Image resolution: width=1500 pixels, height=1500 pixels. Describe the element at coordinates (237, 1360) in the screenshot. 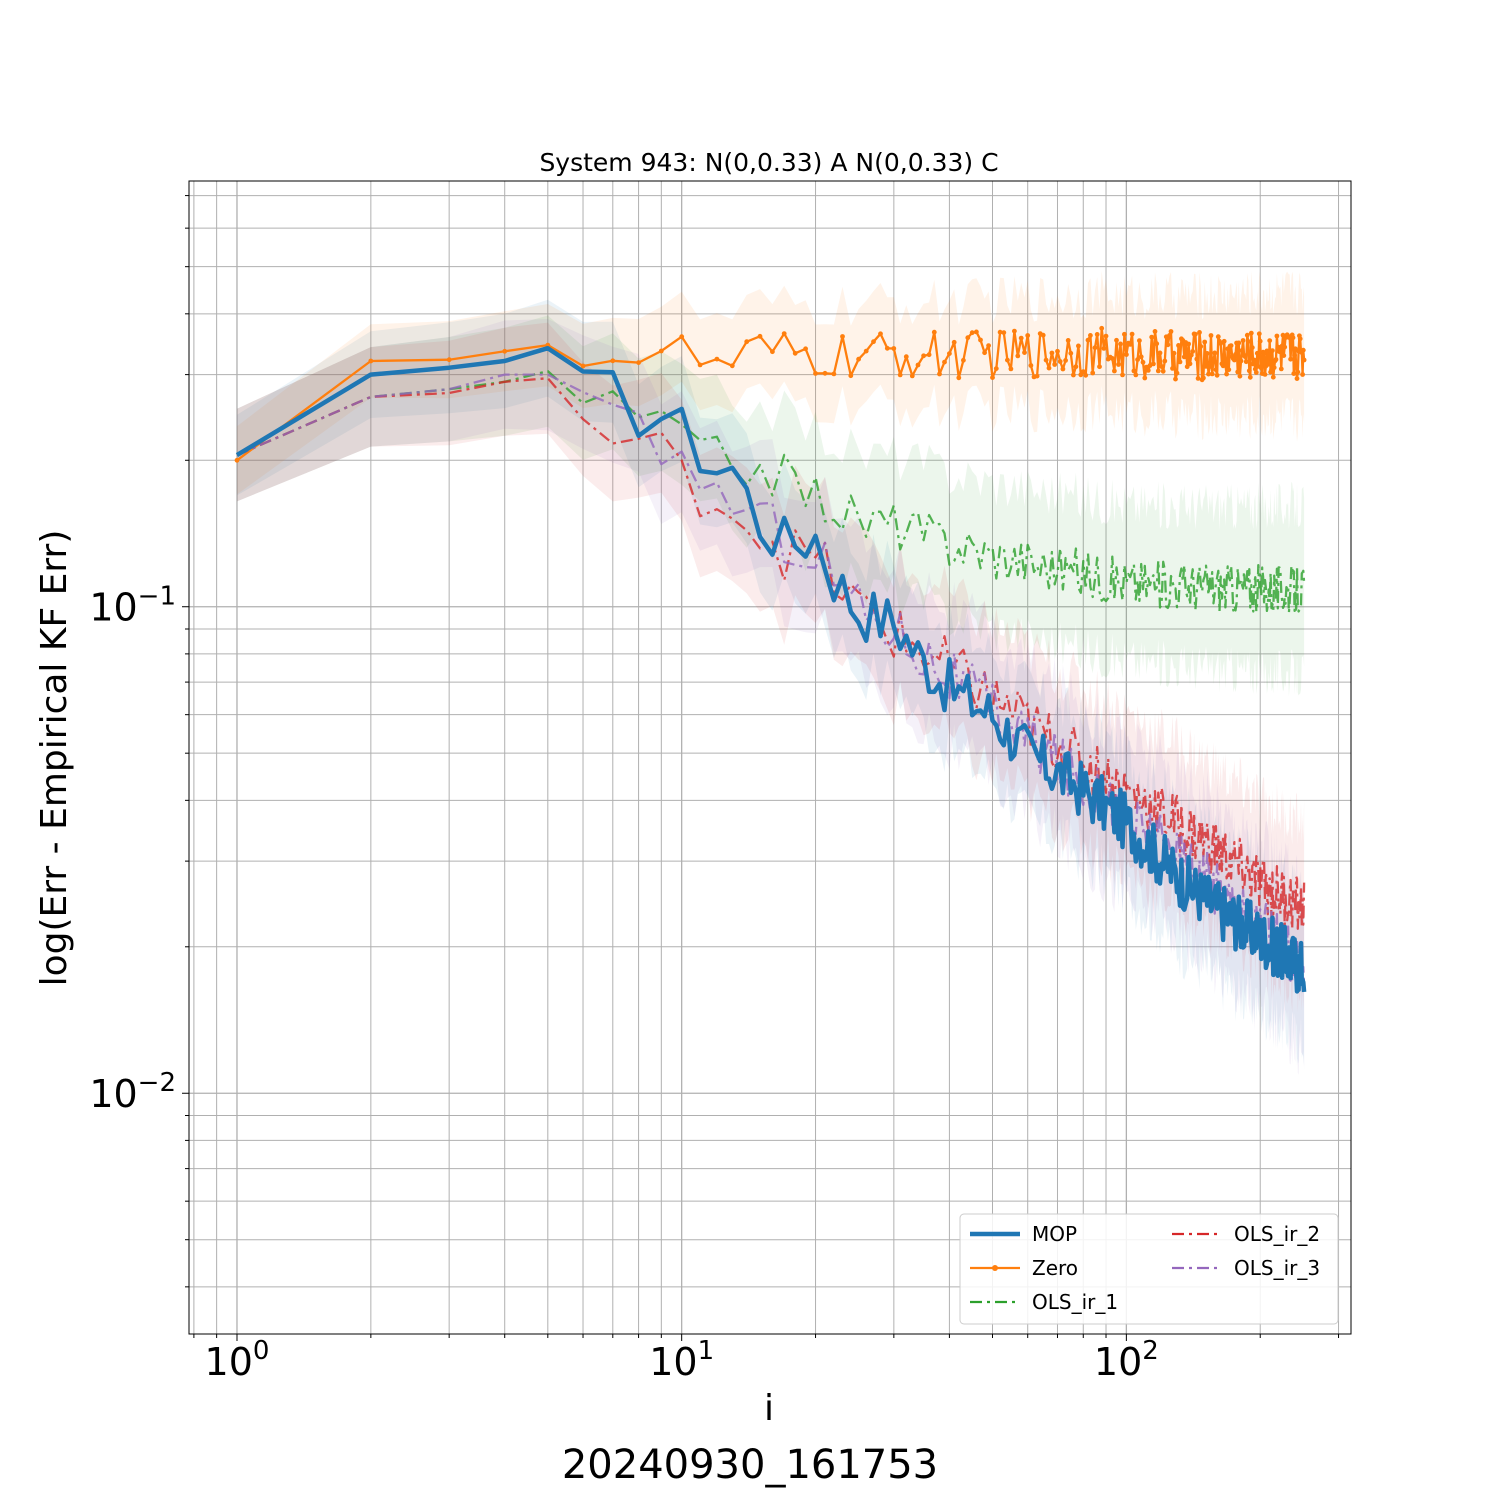

I see `x-tick-label: 100` at that location.